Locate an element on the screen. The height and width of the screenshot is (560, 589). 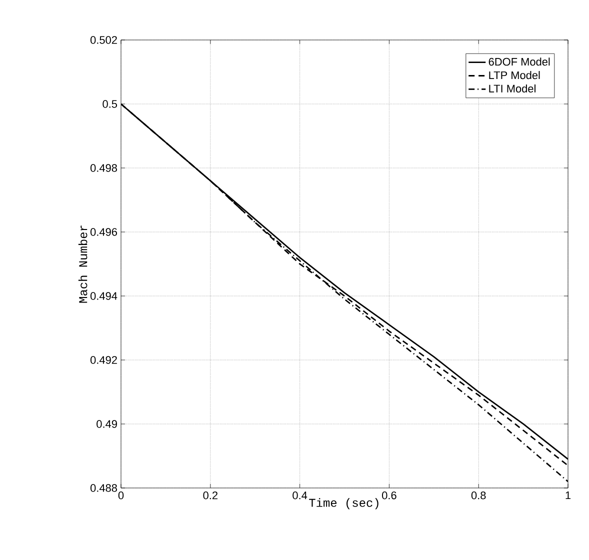
x-tick-label: 0.2 is located at coordinates (210, 496).